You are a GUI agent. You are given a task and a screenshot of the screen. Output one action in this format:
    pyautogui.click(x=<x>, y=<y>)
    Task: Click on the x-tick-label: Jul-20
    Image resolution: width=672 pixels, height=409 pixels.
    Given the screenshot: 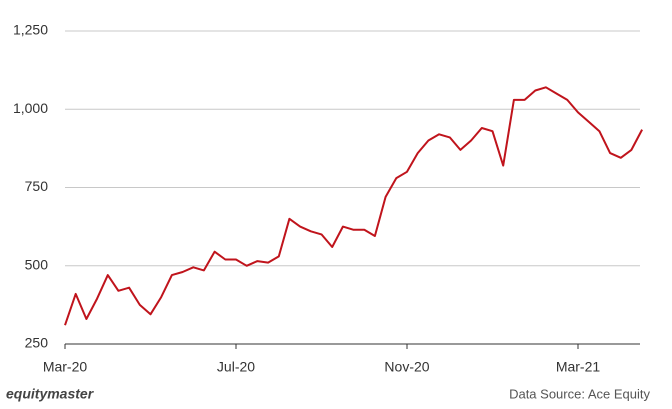 What is the action you would take?
    pyautogui.click(x=236, y=367)
    